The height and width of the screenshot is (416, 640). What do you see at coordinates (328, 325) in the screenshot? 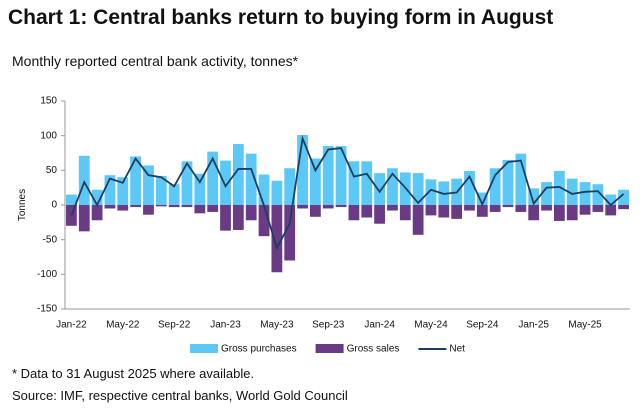
I see `x-tick-label: Sep-23` at bounding box center [328, 325].